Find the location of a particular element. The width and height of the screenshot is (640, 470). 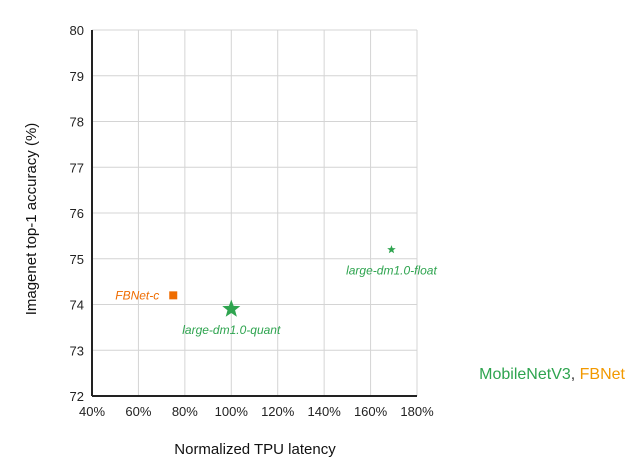

x-tick-label: 160% is located at coordinates (371, 411).